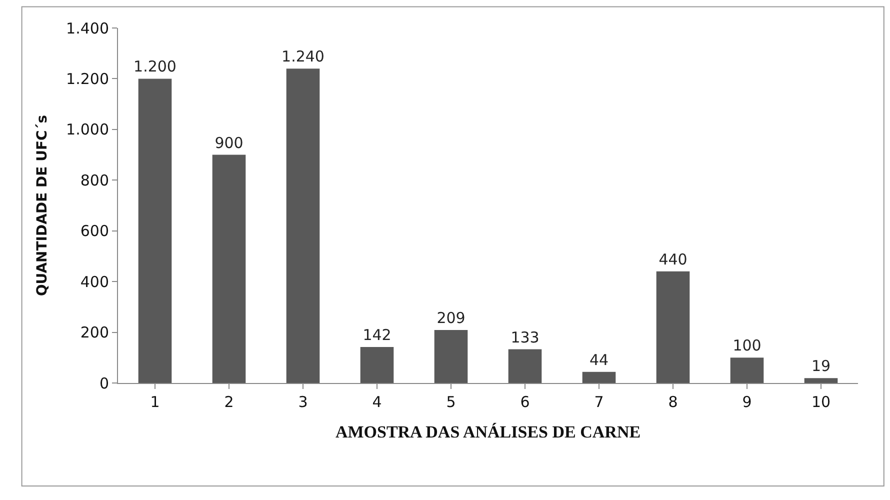 This screenshot has height=500, width=890. Describe the element at coordinates (599, 359) in the screenshot. I see `data-label: 44` at that location.